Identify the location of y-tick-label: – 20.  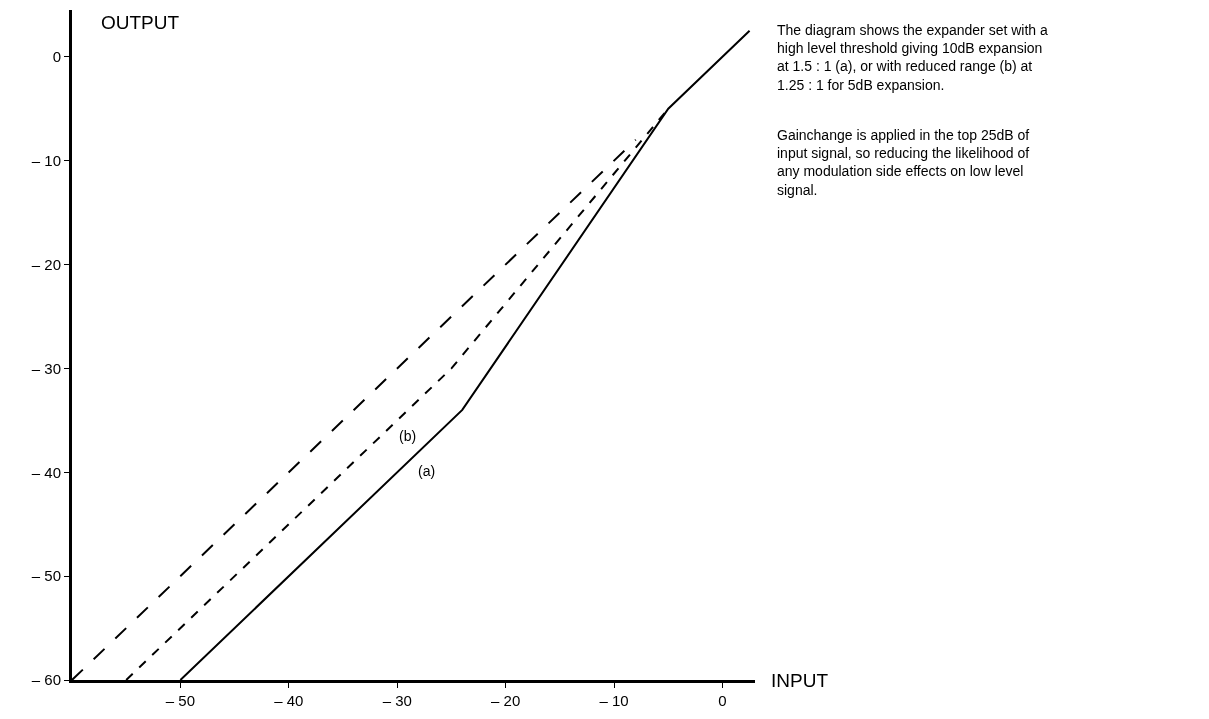
(46, 264).